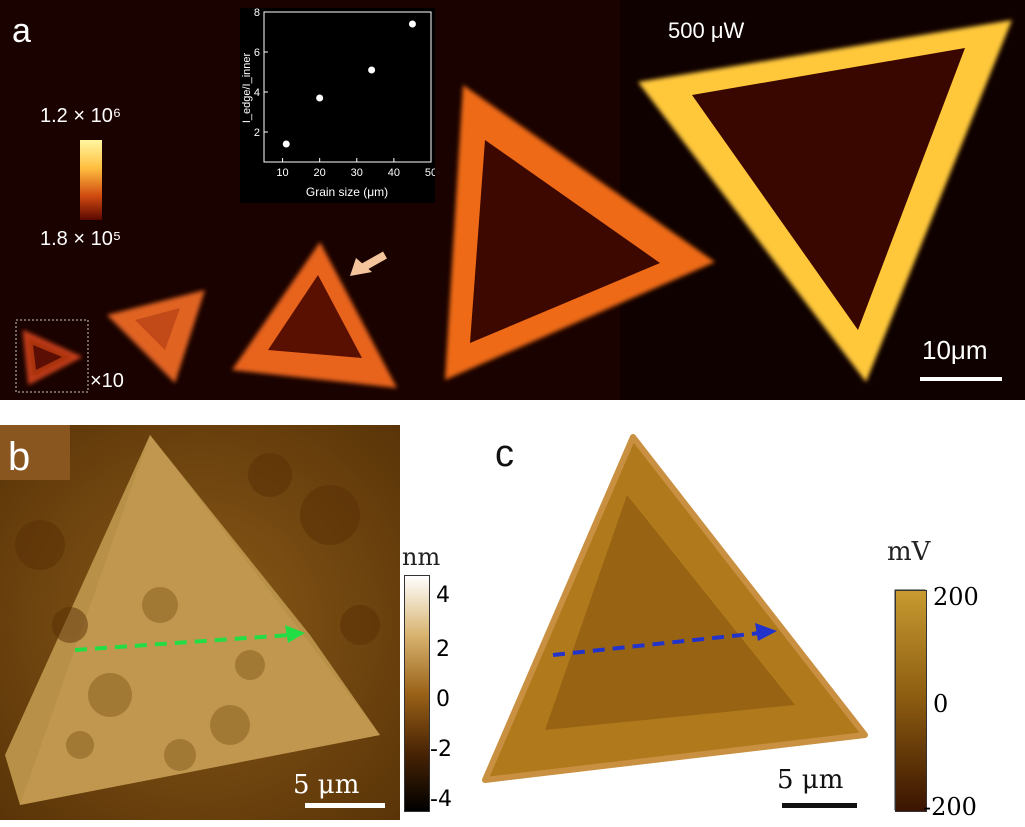  I want to click on inset-data-points, so click(349, 84).